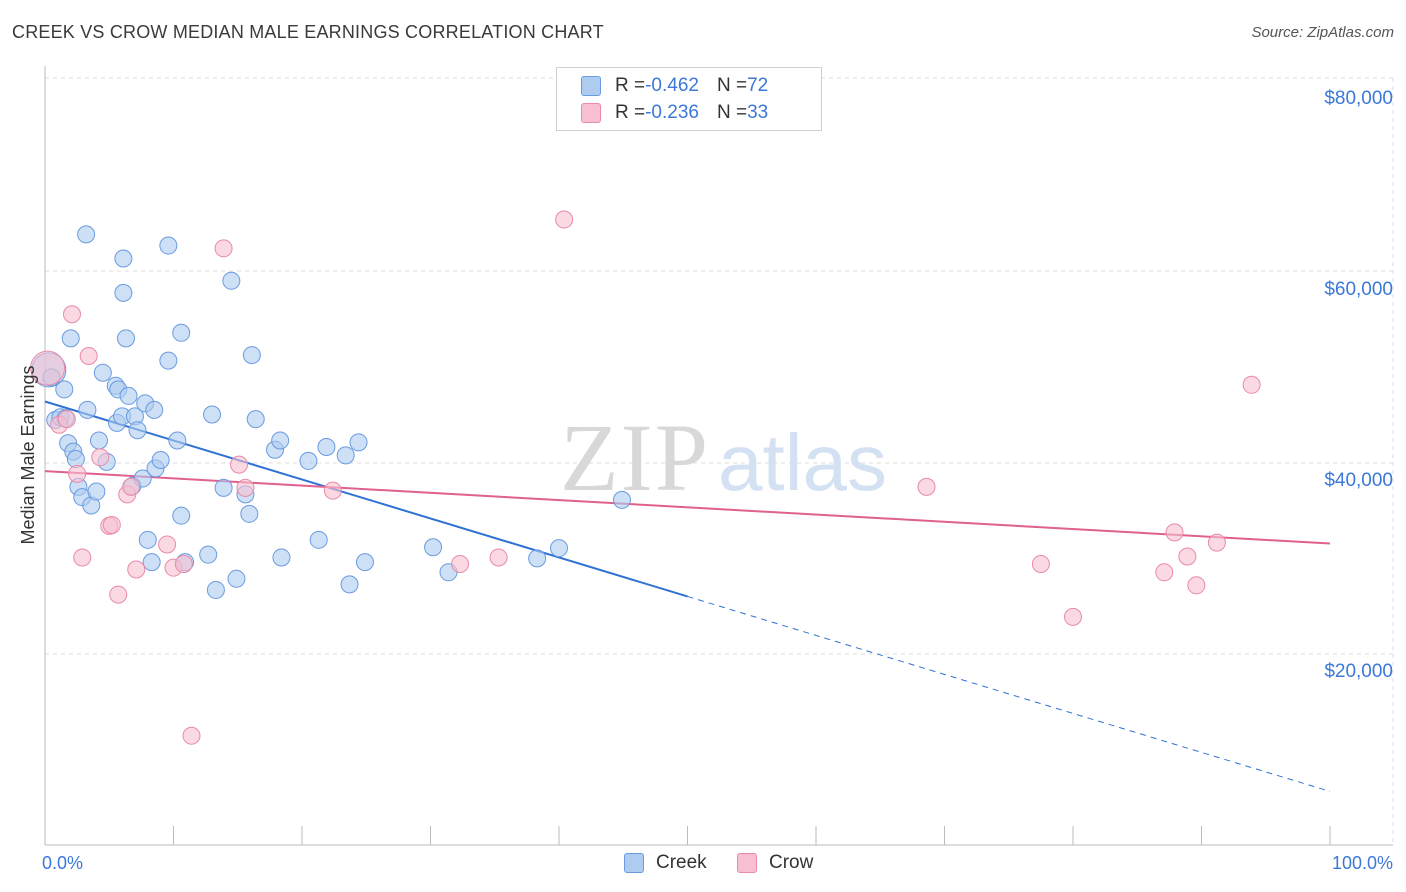 The width and height of the screenshot is (1406, 892). I want to click on creek-r-value: -0.462, so click(672, 85).